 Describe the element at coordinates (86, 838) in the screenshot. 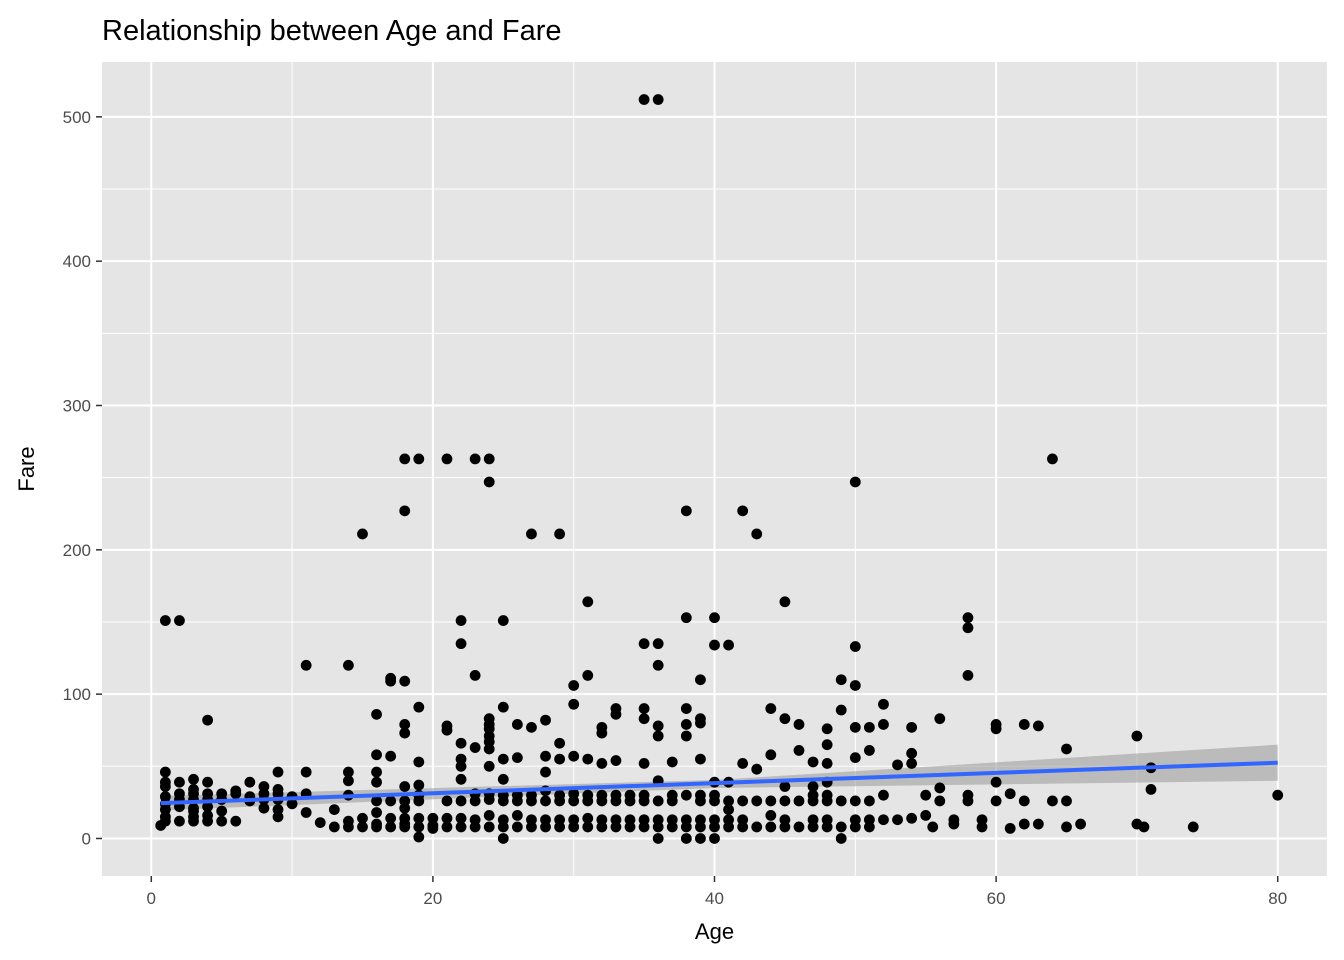

I see `y-tick-label: 0` at that location.